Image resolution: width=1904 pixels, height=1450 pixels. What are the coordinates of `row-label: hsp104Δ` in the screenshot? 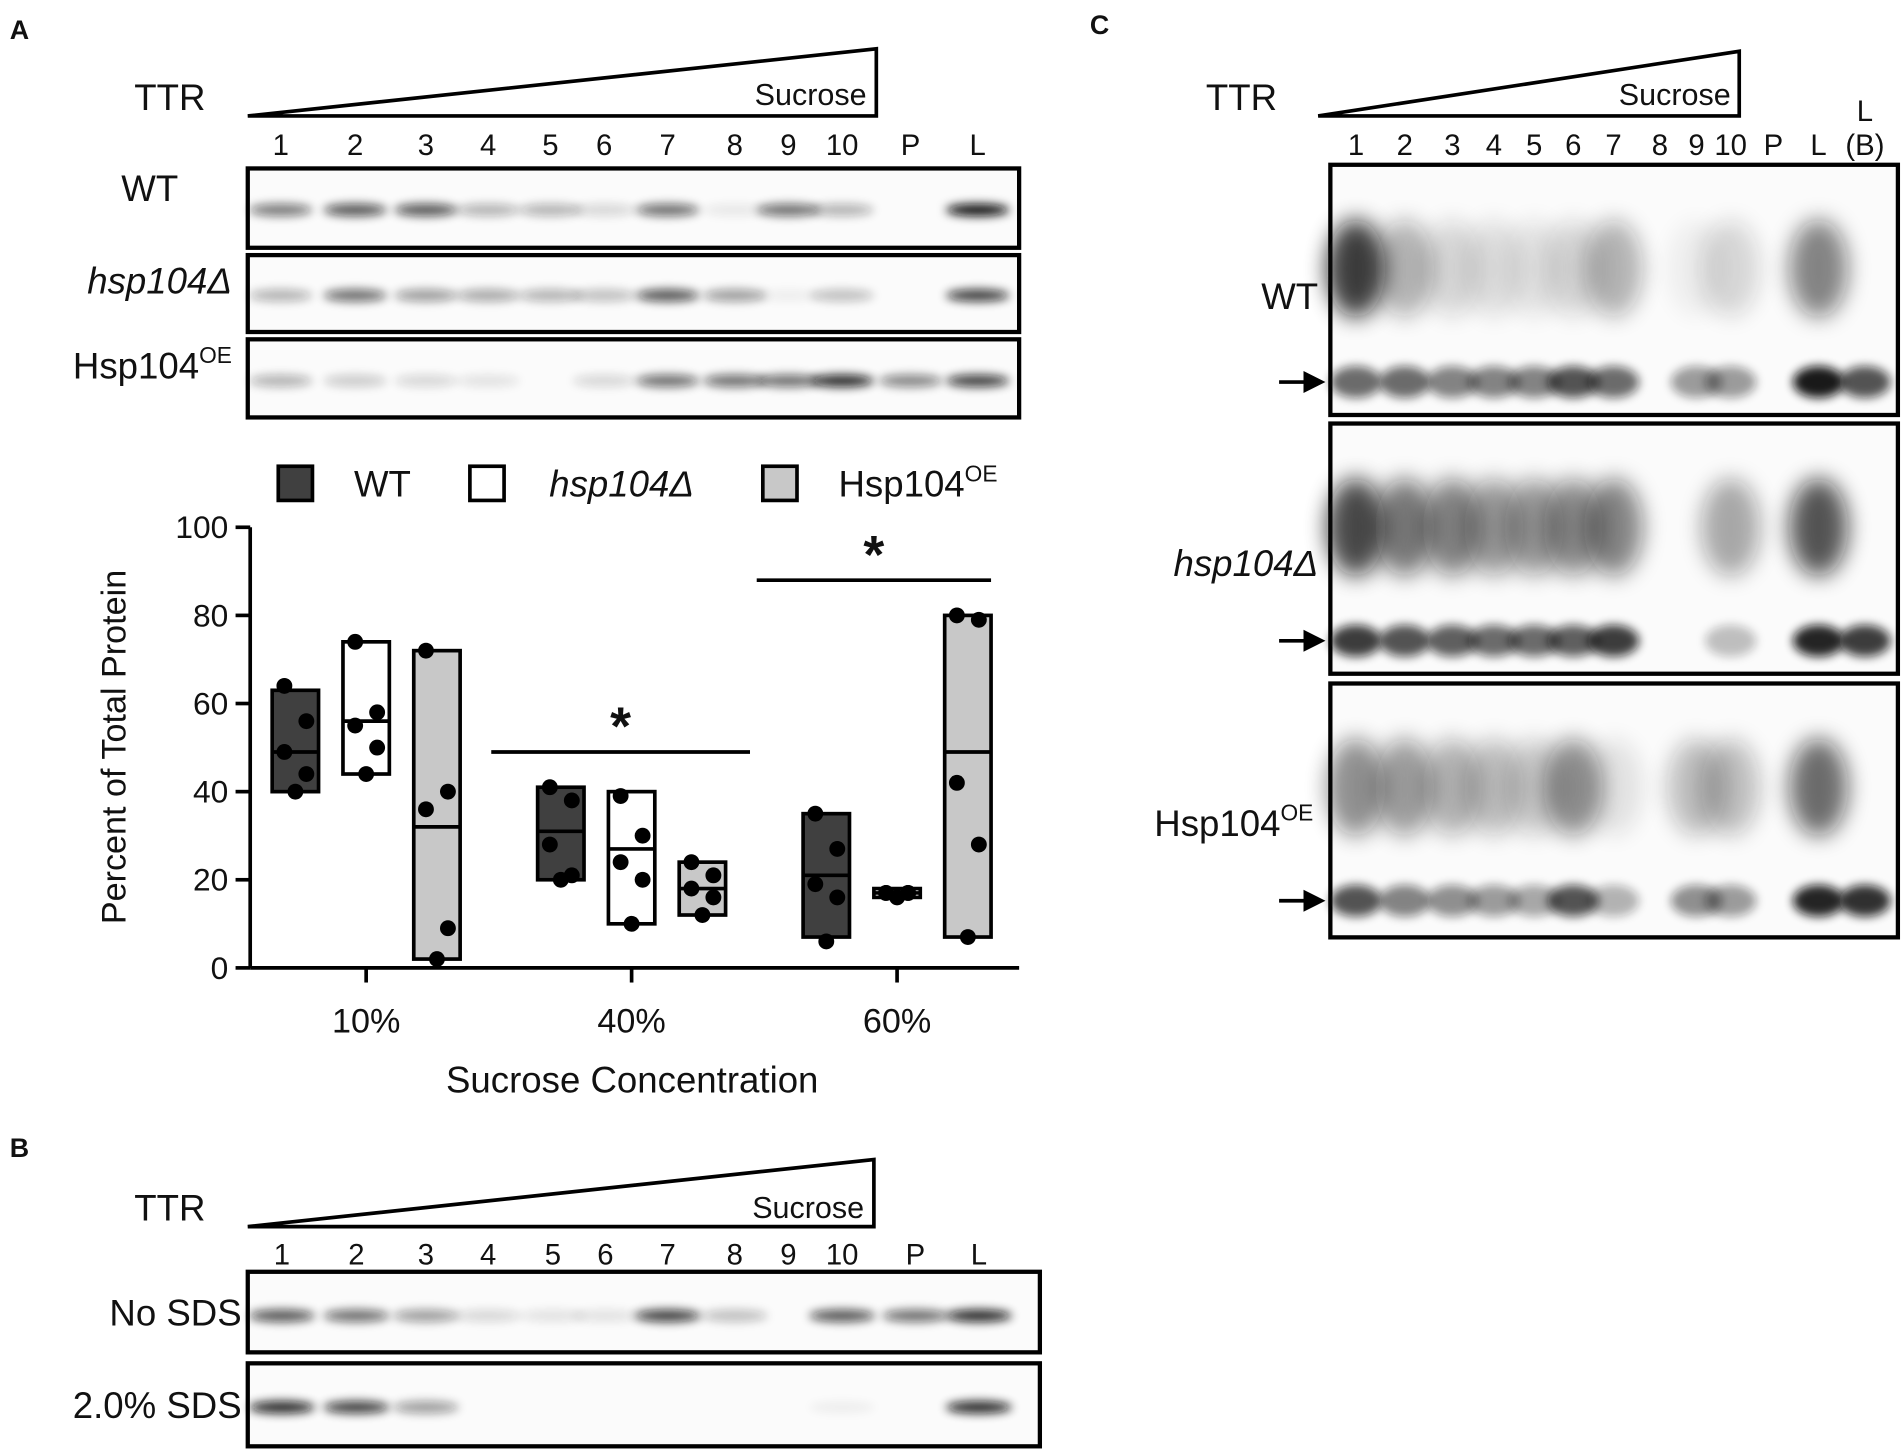 It's located at (159, 281).